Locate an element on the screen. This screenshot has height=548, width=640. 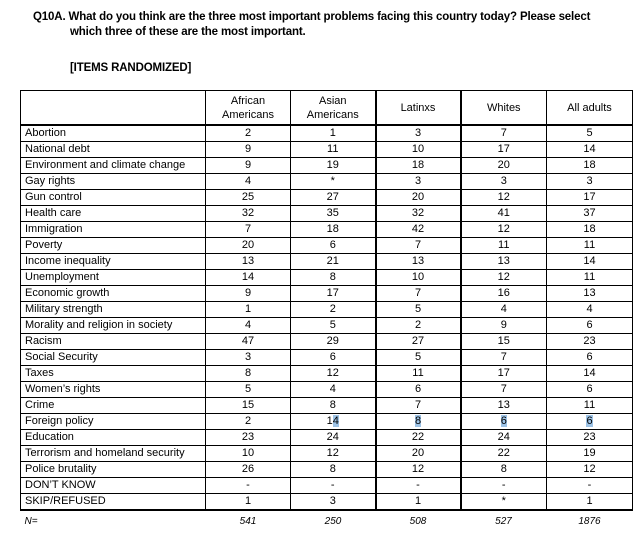
sample-size-value: 508 is located at coordinates (418, 521).